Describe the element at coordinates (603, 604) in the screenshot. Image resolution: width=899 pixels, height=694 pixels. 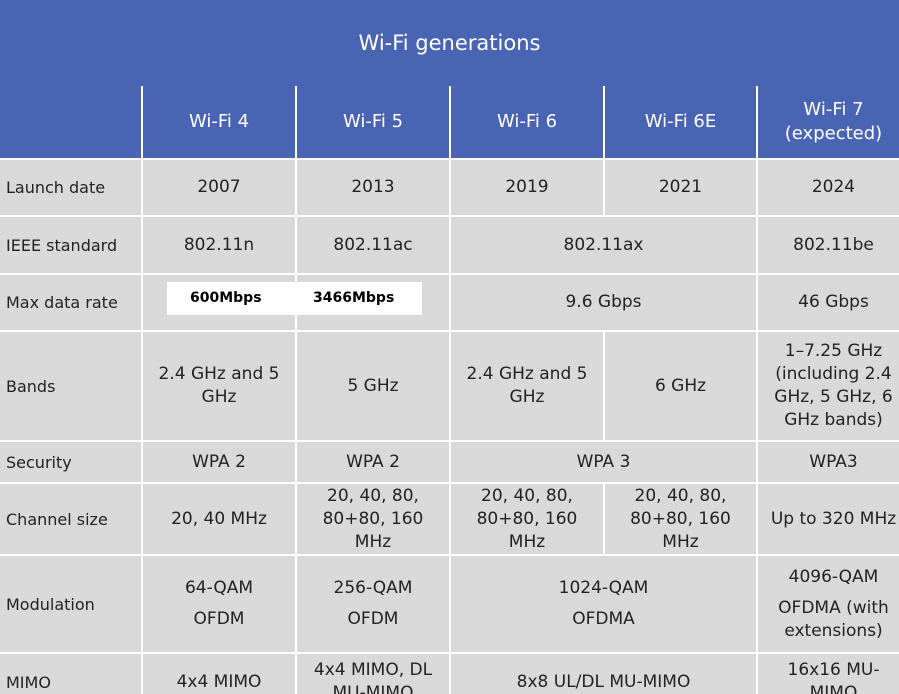
I see `cell-modulation-wifi6-6e: 1024-QAM OFDMA` at that location.